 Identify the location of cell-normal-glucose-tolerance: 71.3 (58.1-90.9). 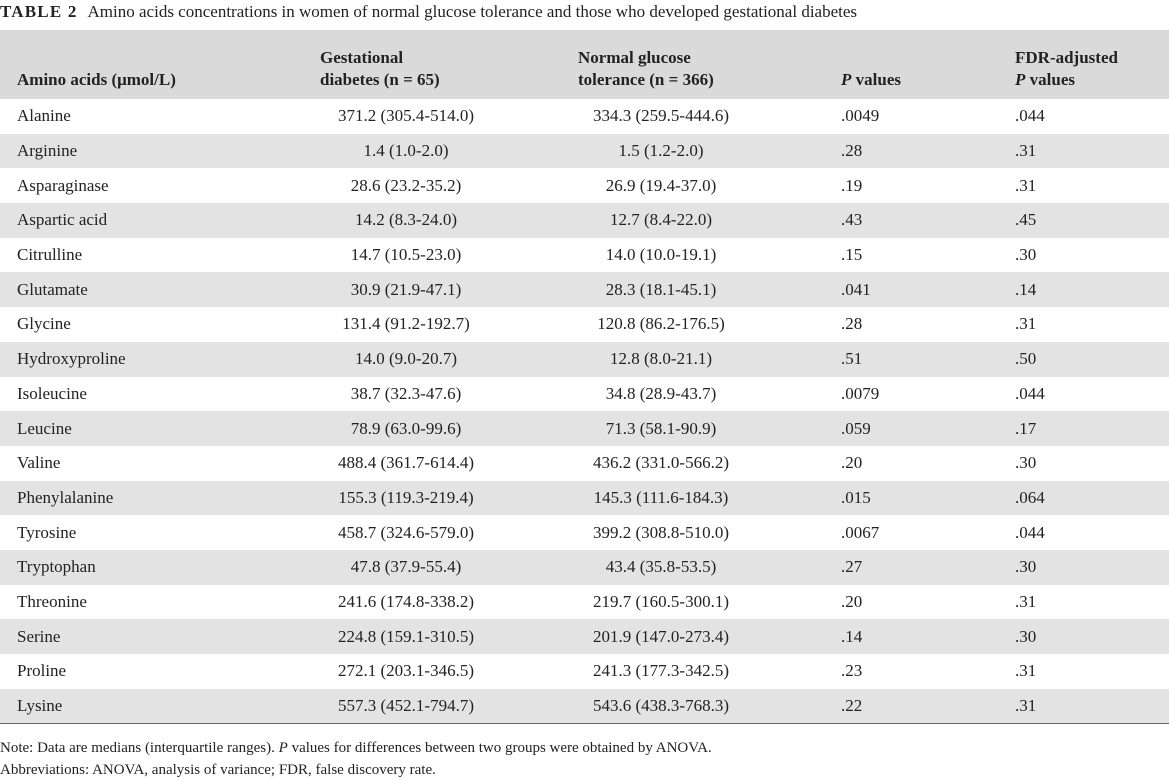
(661, 428).